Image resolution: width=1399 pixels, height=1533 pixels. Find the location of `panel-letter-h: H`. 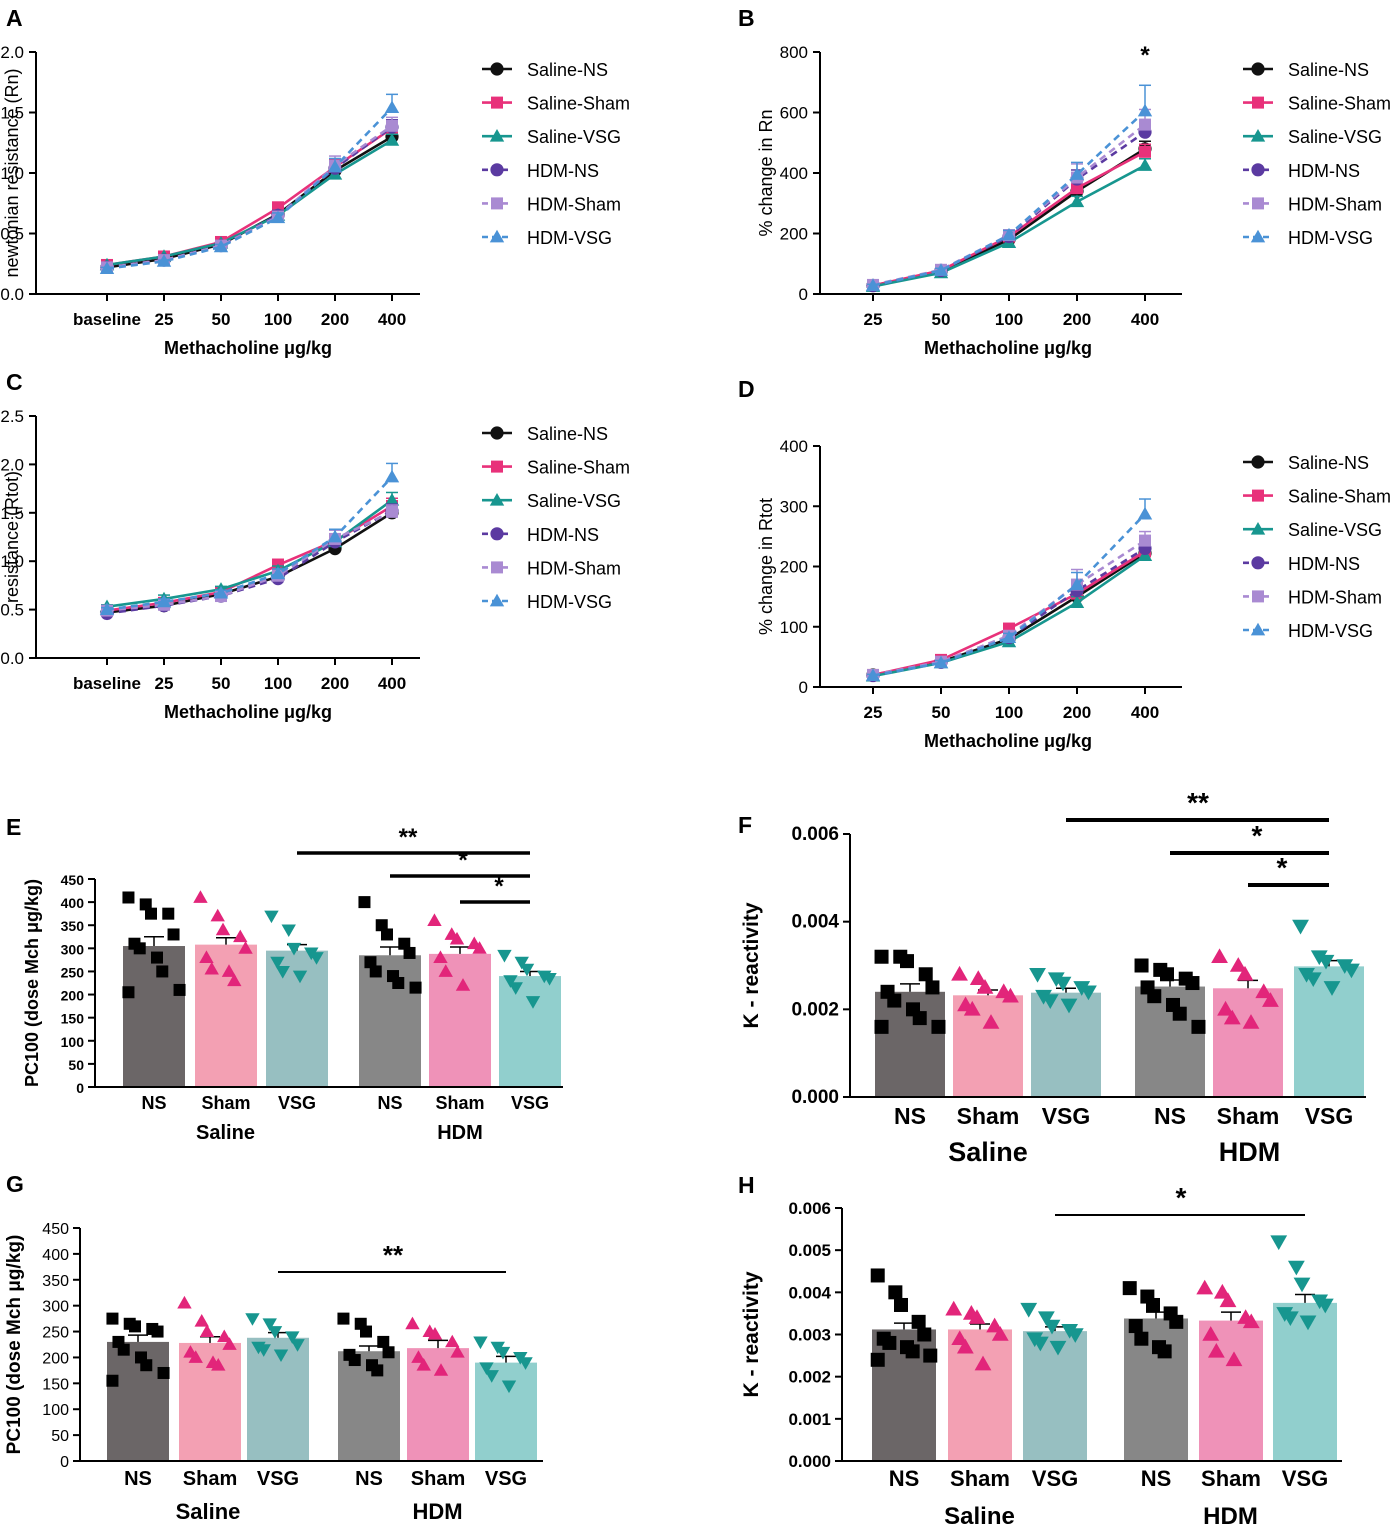

panel-letter-h: H is located at coordinates (746, 1185).